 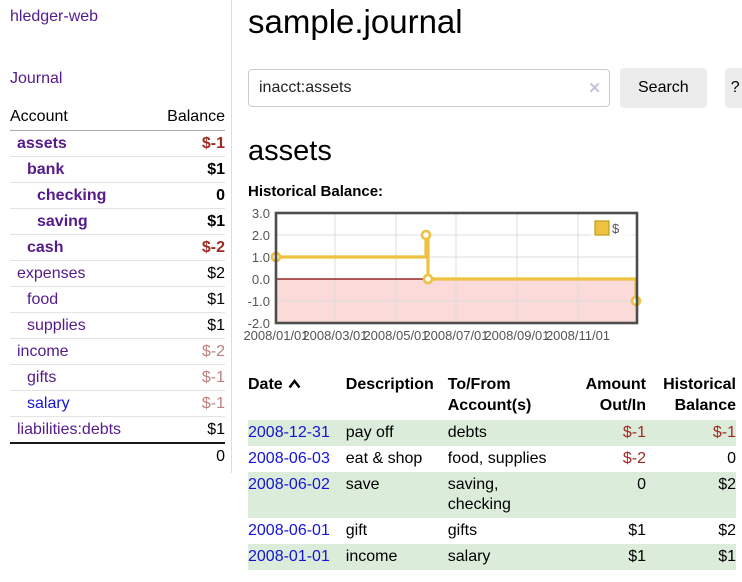 I want to click on y-axis-labels: 3.0 2.0 1.0 0.0 -1.0 -2.0, so click(x=259, y=268).